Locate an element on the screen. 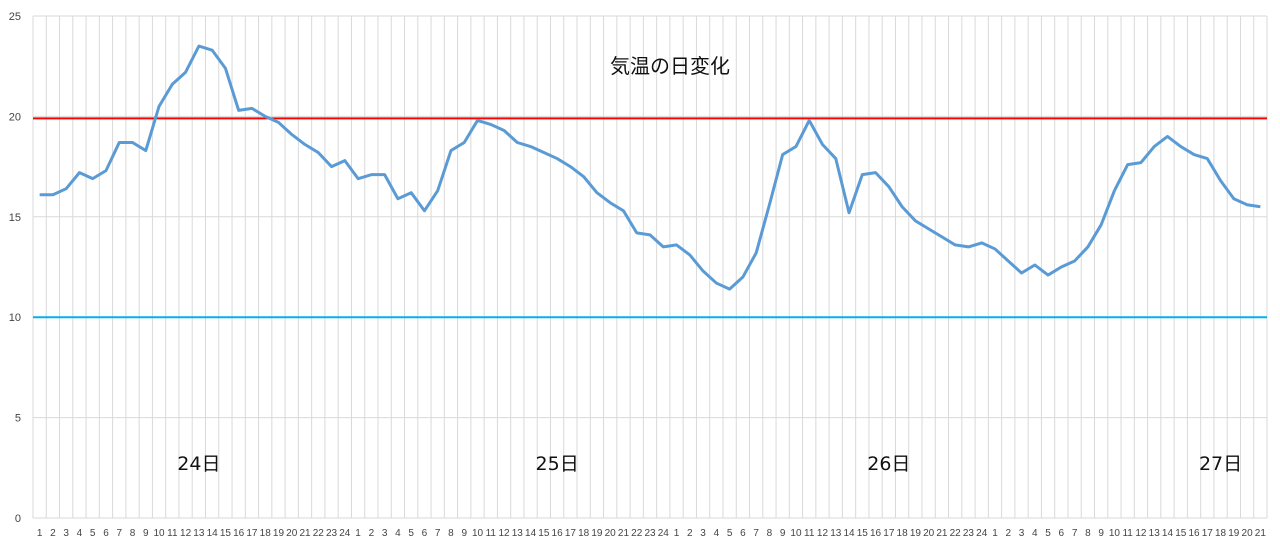 This screenshot has height=549, width=1280. y-tick-label: 0 is located at coordinates (18, 519).